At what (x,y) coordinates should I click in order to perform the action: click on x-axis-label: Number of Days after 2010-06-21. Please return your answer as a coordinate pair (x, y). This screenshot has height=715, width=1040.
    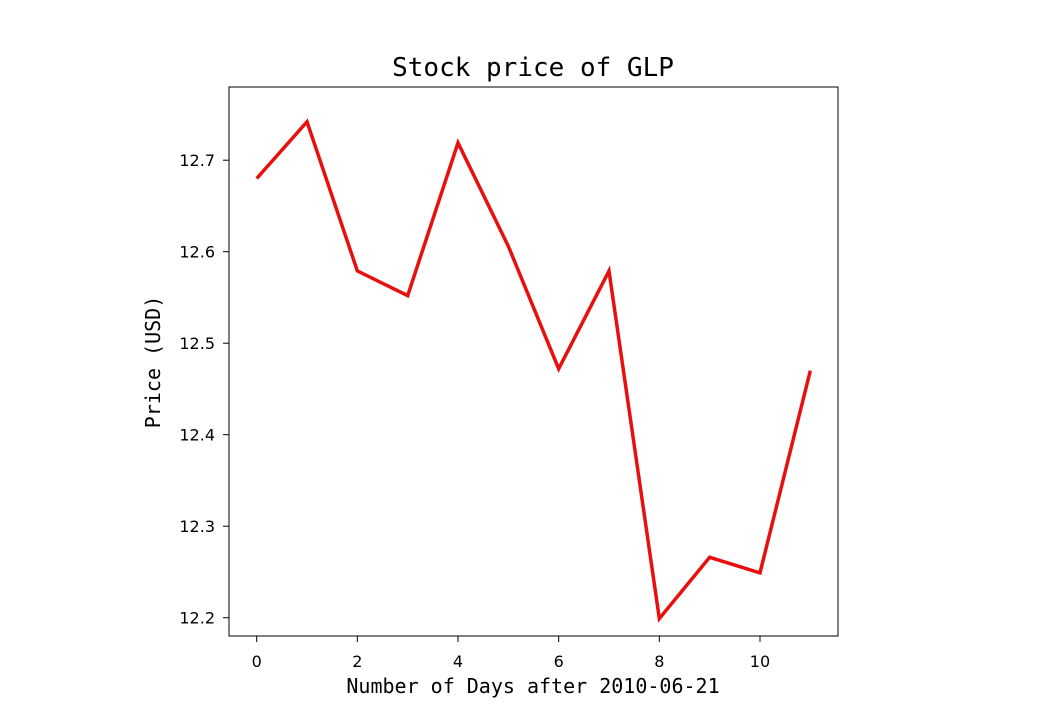
    Looking at the image, I should click on (532, 686).